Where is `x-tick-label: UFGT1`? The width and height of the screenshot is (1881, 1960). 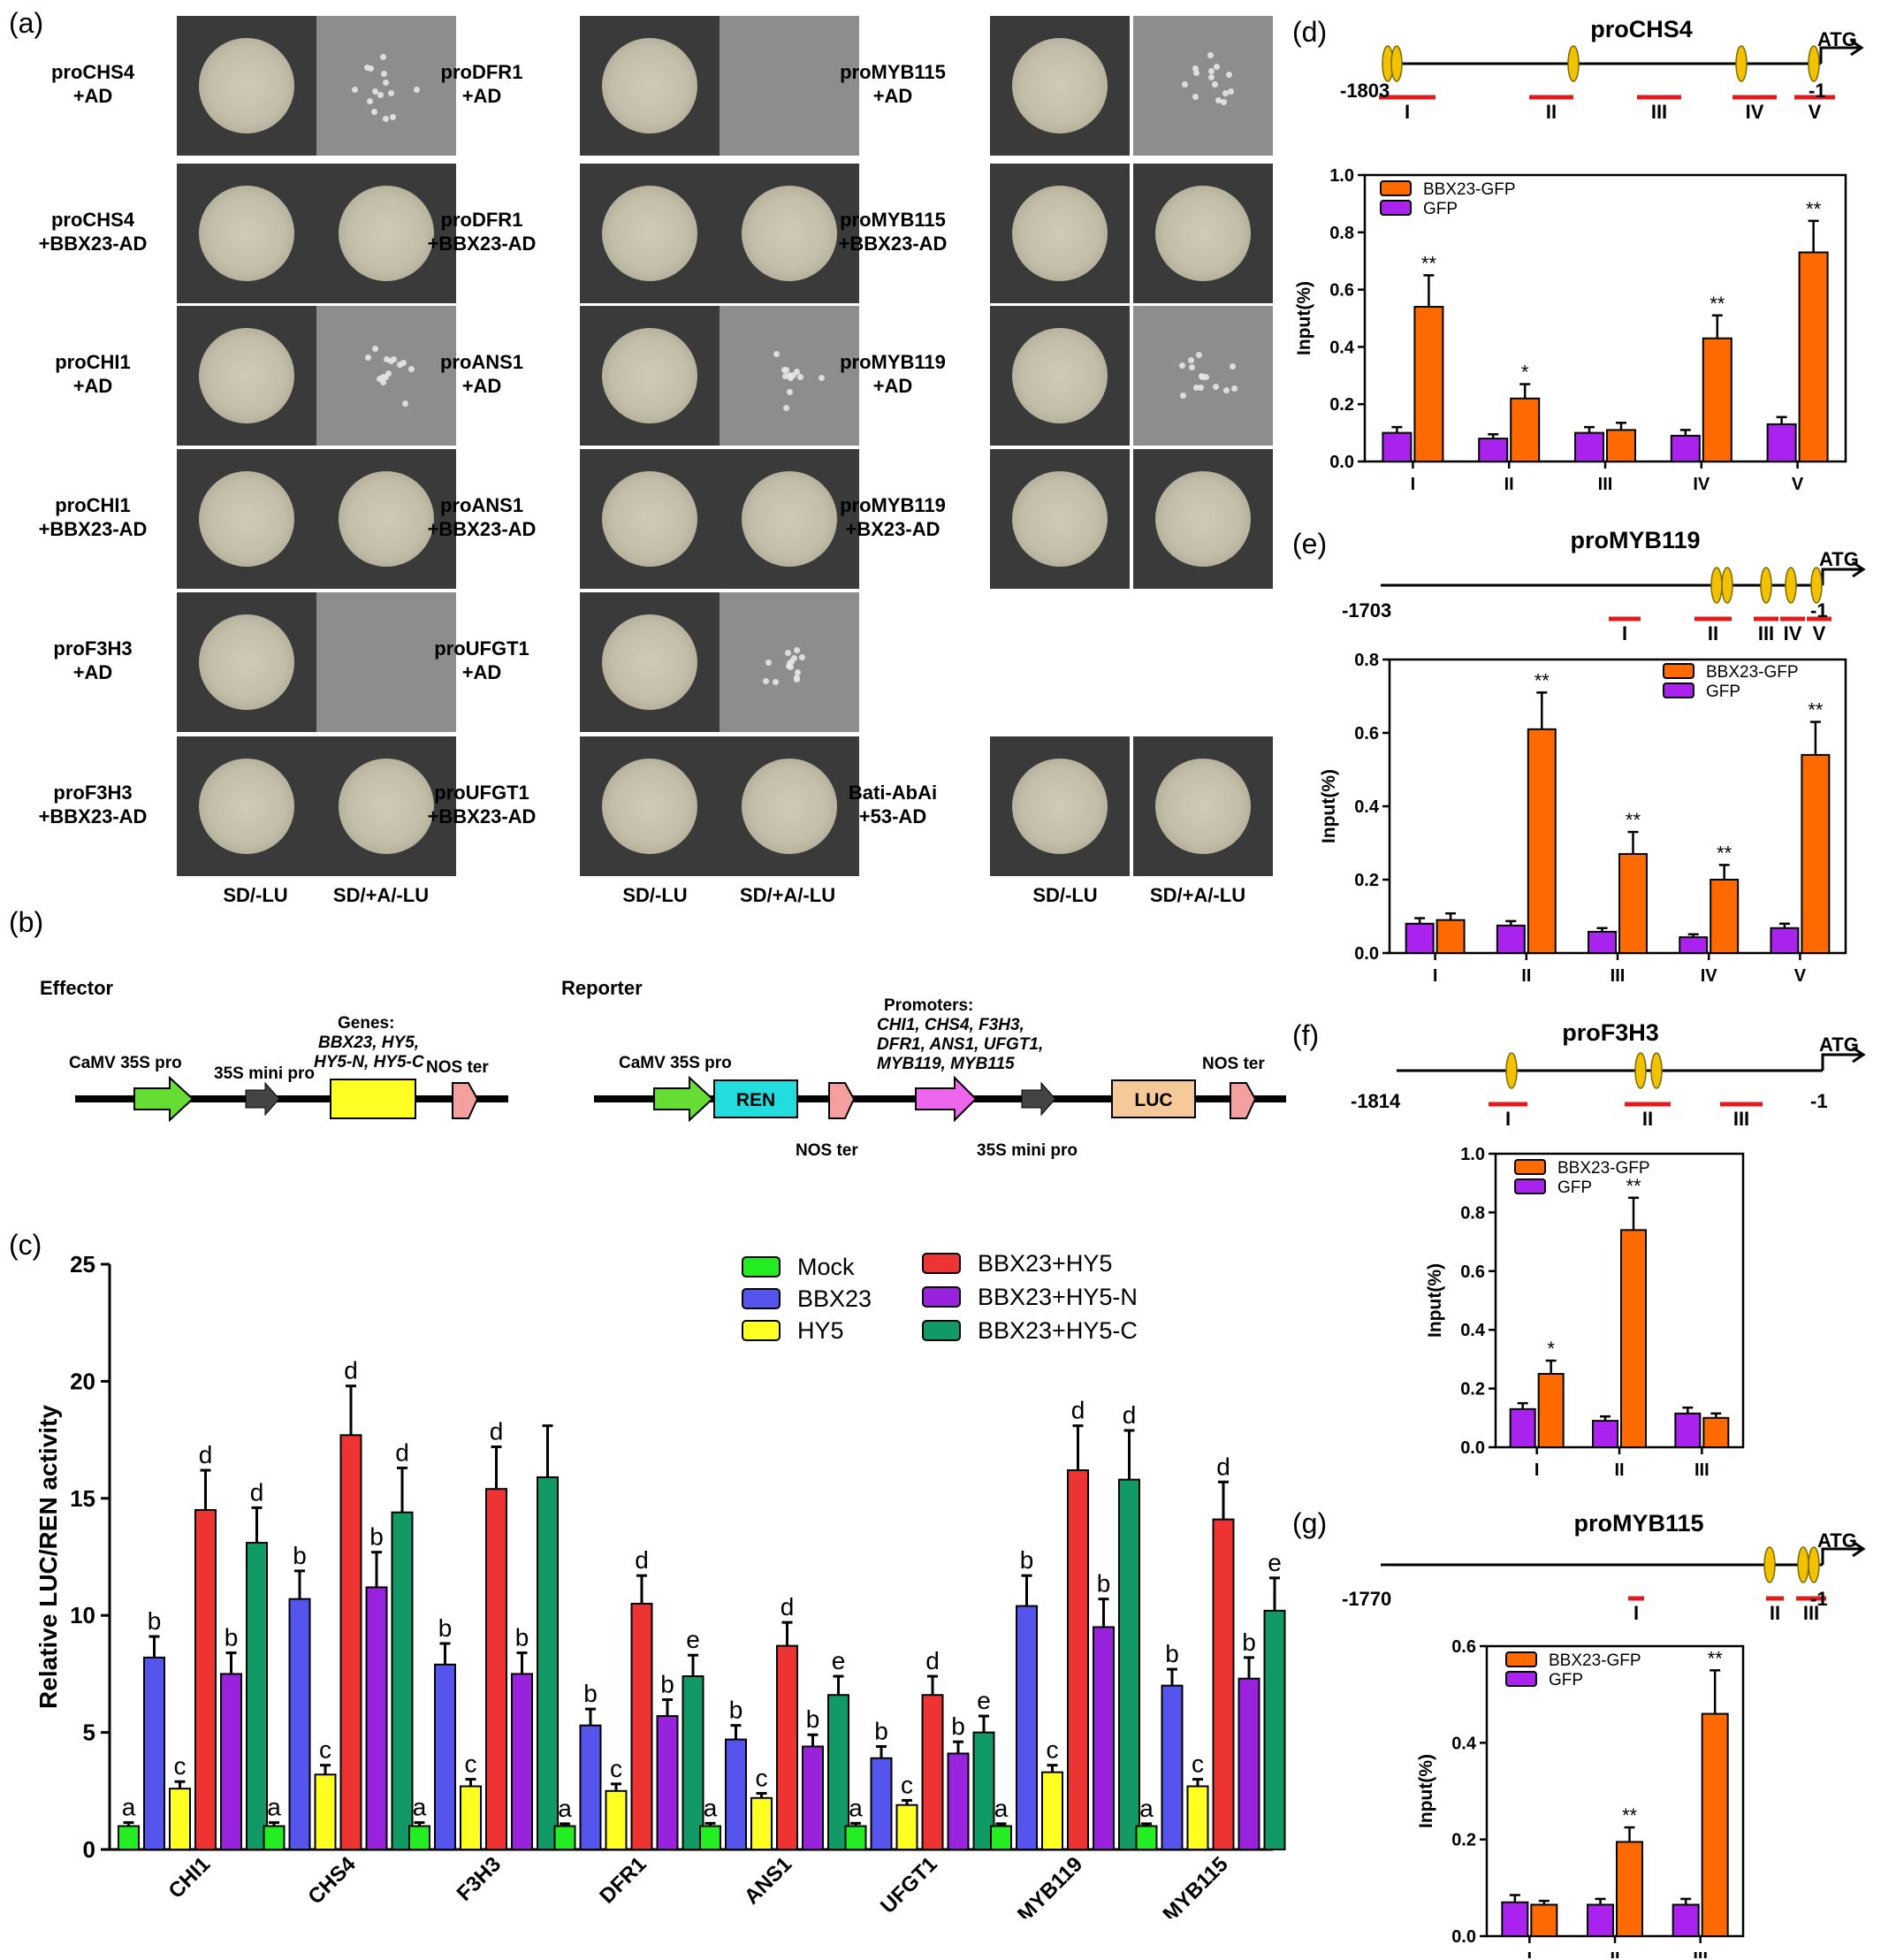 x-tick-label: UFGT1 is located at coordinates (909, 1885).